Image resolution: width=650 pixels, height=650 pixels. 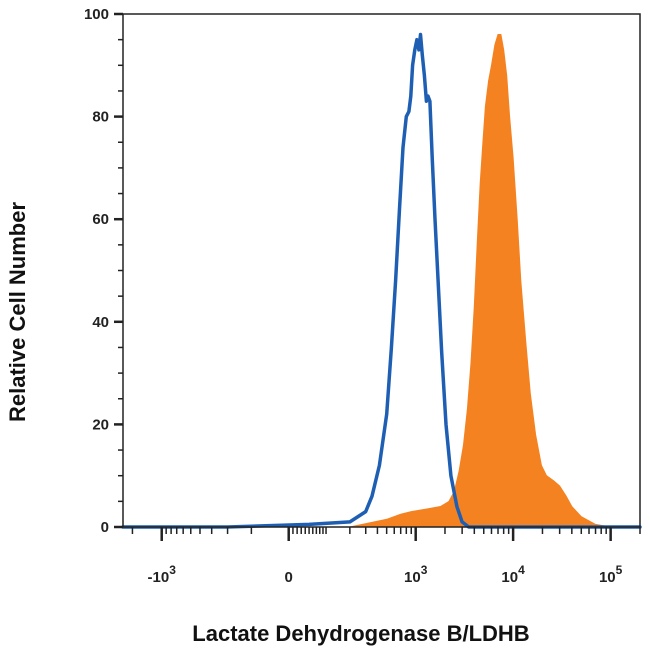 What do you see at coordinates (17, 312) in the screenshot?
I see `y-axis-title: Relative Cell Number` at bounding box center [17, 312].